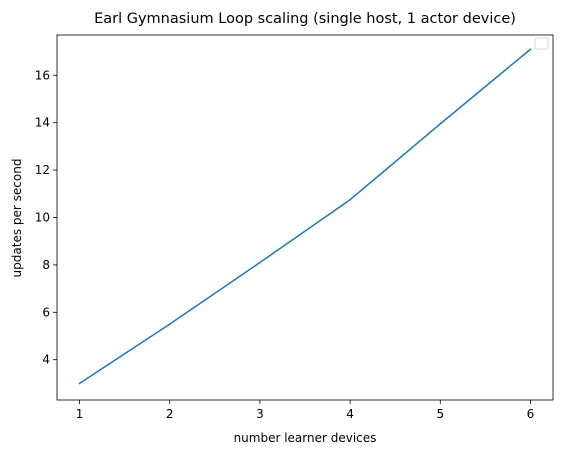 The height and width of the screenshot is (455, 563). What do you see at coordinates (305, 410) in the screenshot?
I see `x-axis: 1 2 3 4 5 6` at bounding box center [305, 410].